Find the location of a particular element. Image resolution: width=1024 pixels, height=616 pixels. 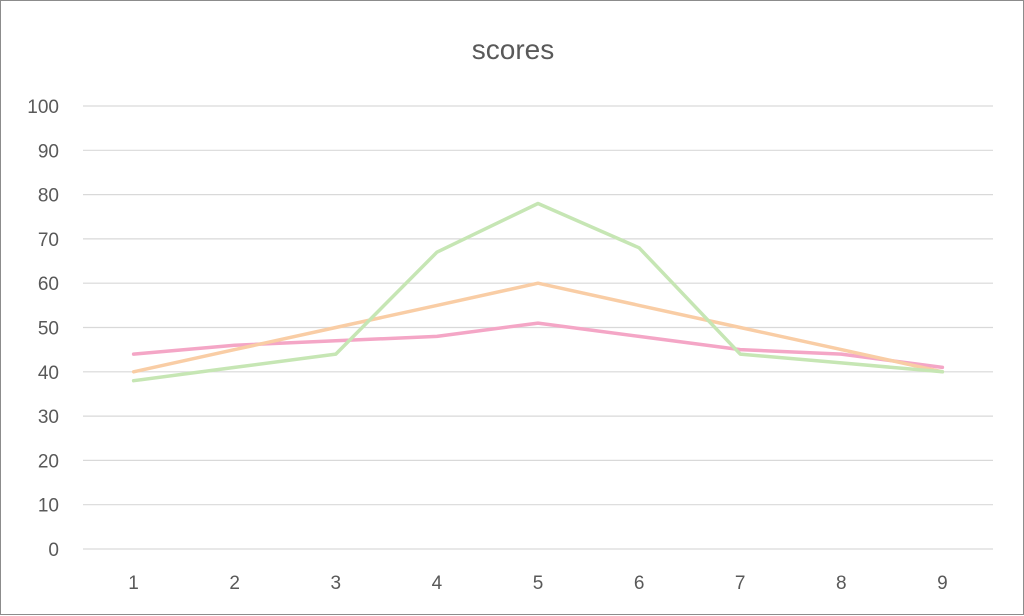

x-axis-ticks: 1 2 3 4 5 6 7 8 9 is located at coordinates (537, 583).